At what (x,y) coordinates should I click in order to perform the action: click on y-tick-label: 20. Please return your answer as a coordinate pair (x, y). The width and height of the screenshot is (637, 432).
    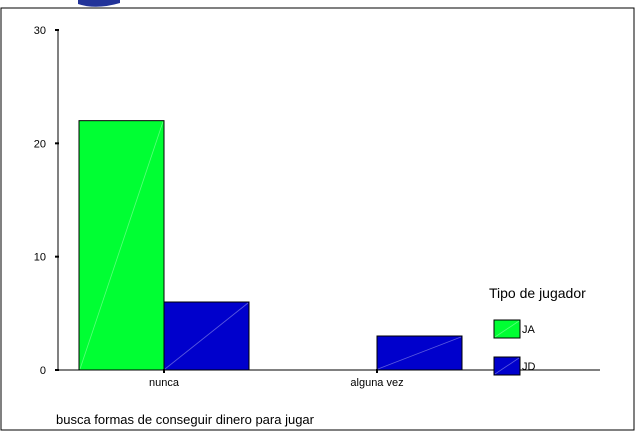
    Looking at the image, I should click on (40, 144).